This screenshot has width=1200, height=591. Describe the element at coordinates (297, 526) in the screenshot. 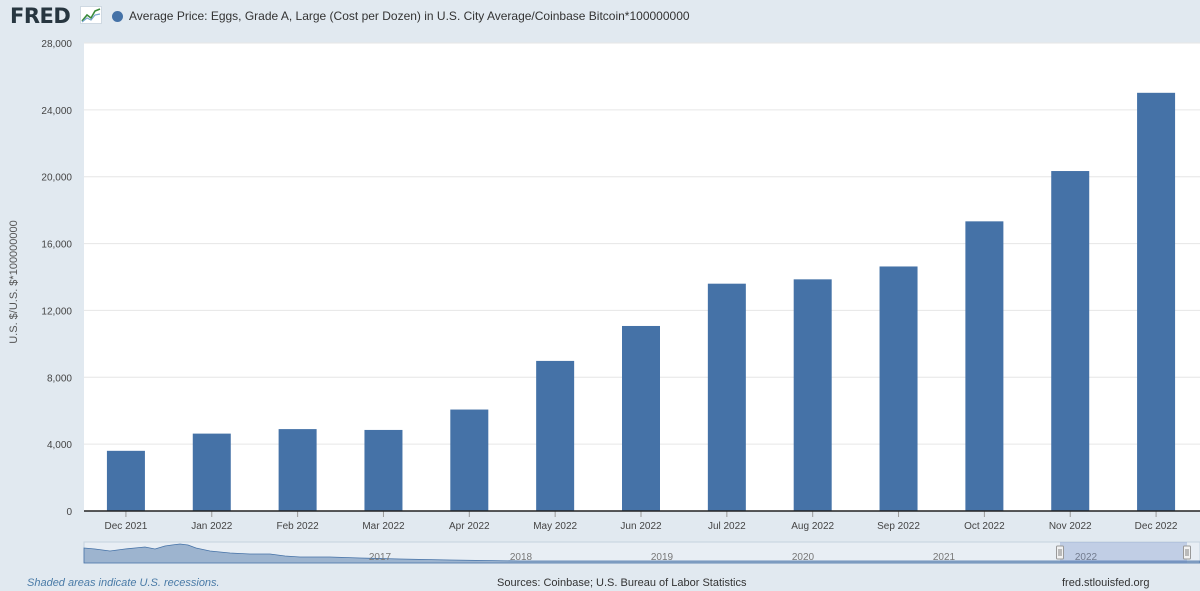

I see `x-tick-label: Feb 2022` at that location.